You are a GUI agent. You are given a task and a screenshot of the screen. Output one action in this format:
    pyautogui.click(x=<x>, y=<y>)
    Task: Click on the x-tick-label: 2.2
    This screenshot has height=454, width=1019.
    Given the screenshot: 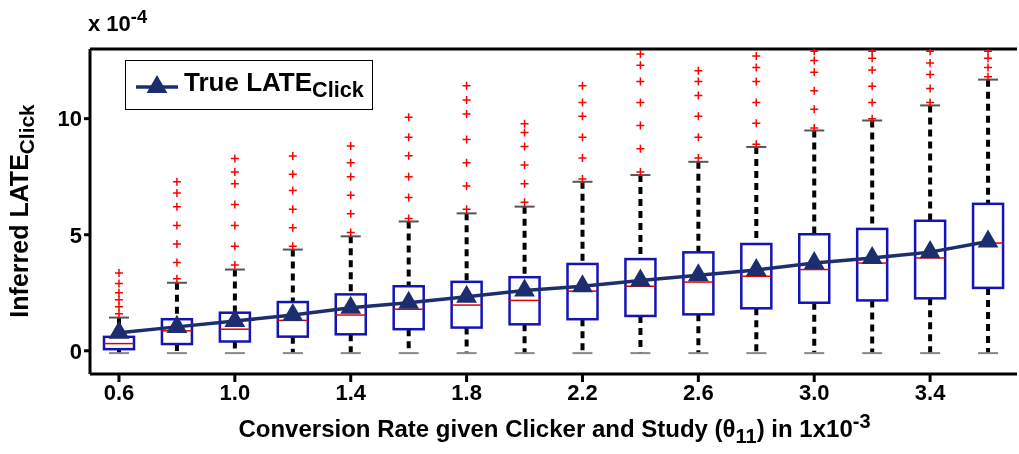 What is the action you would take?
    pyautogui.click(x=582, y=392)
    